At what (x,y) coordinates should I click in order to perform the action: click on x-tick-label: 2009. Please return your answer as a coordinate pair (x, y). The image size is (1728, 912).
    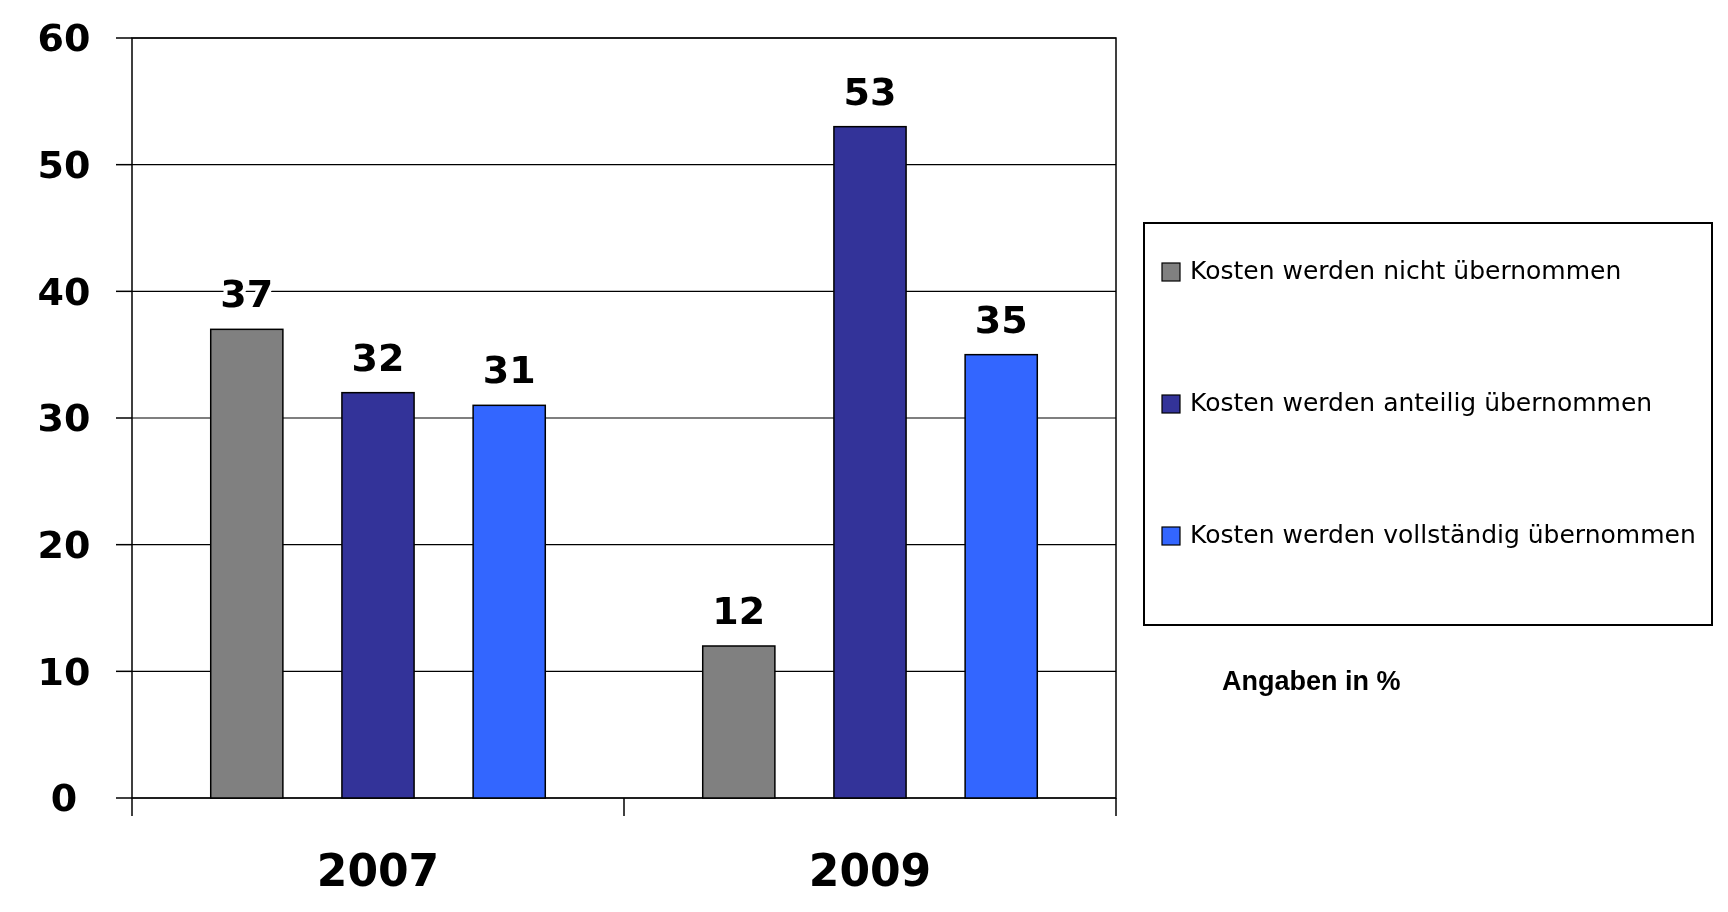
    Looking at the image, I should click on (870, 870).